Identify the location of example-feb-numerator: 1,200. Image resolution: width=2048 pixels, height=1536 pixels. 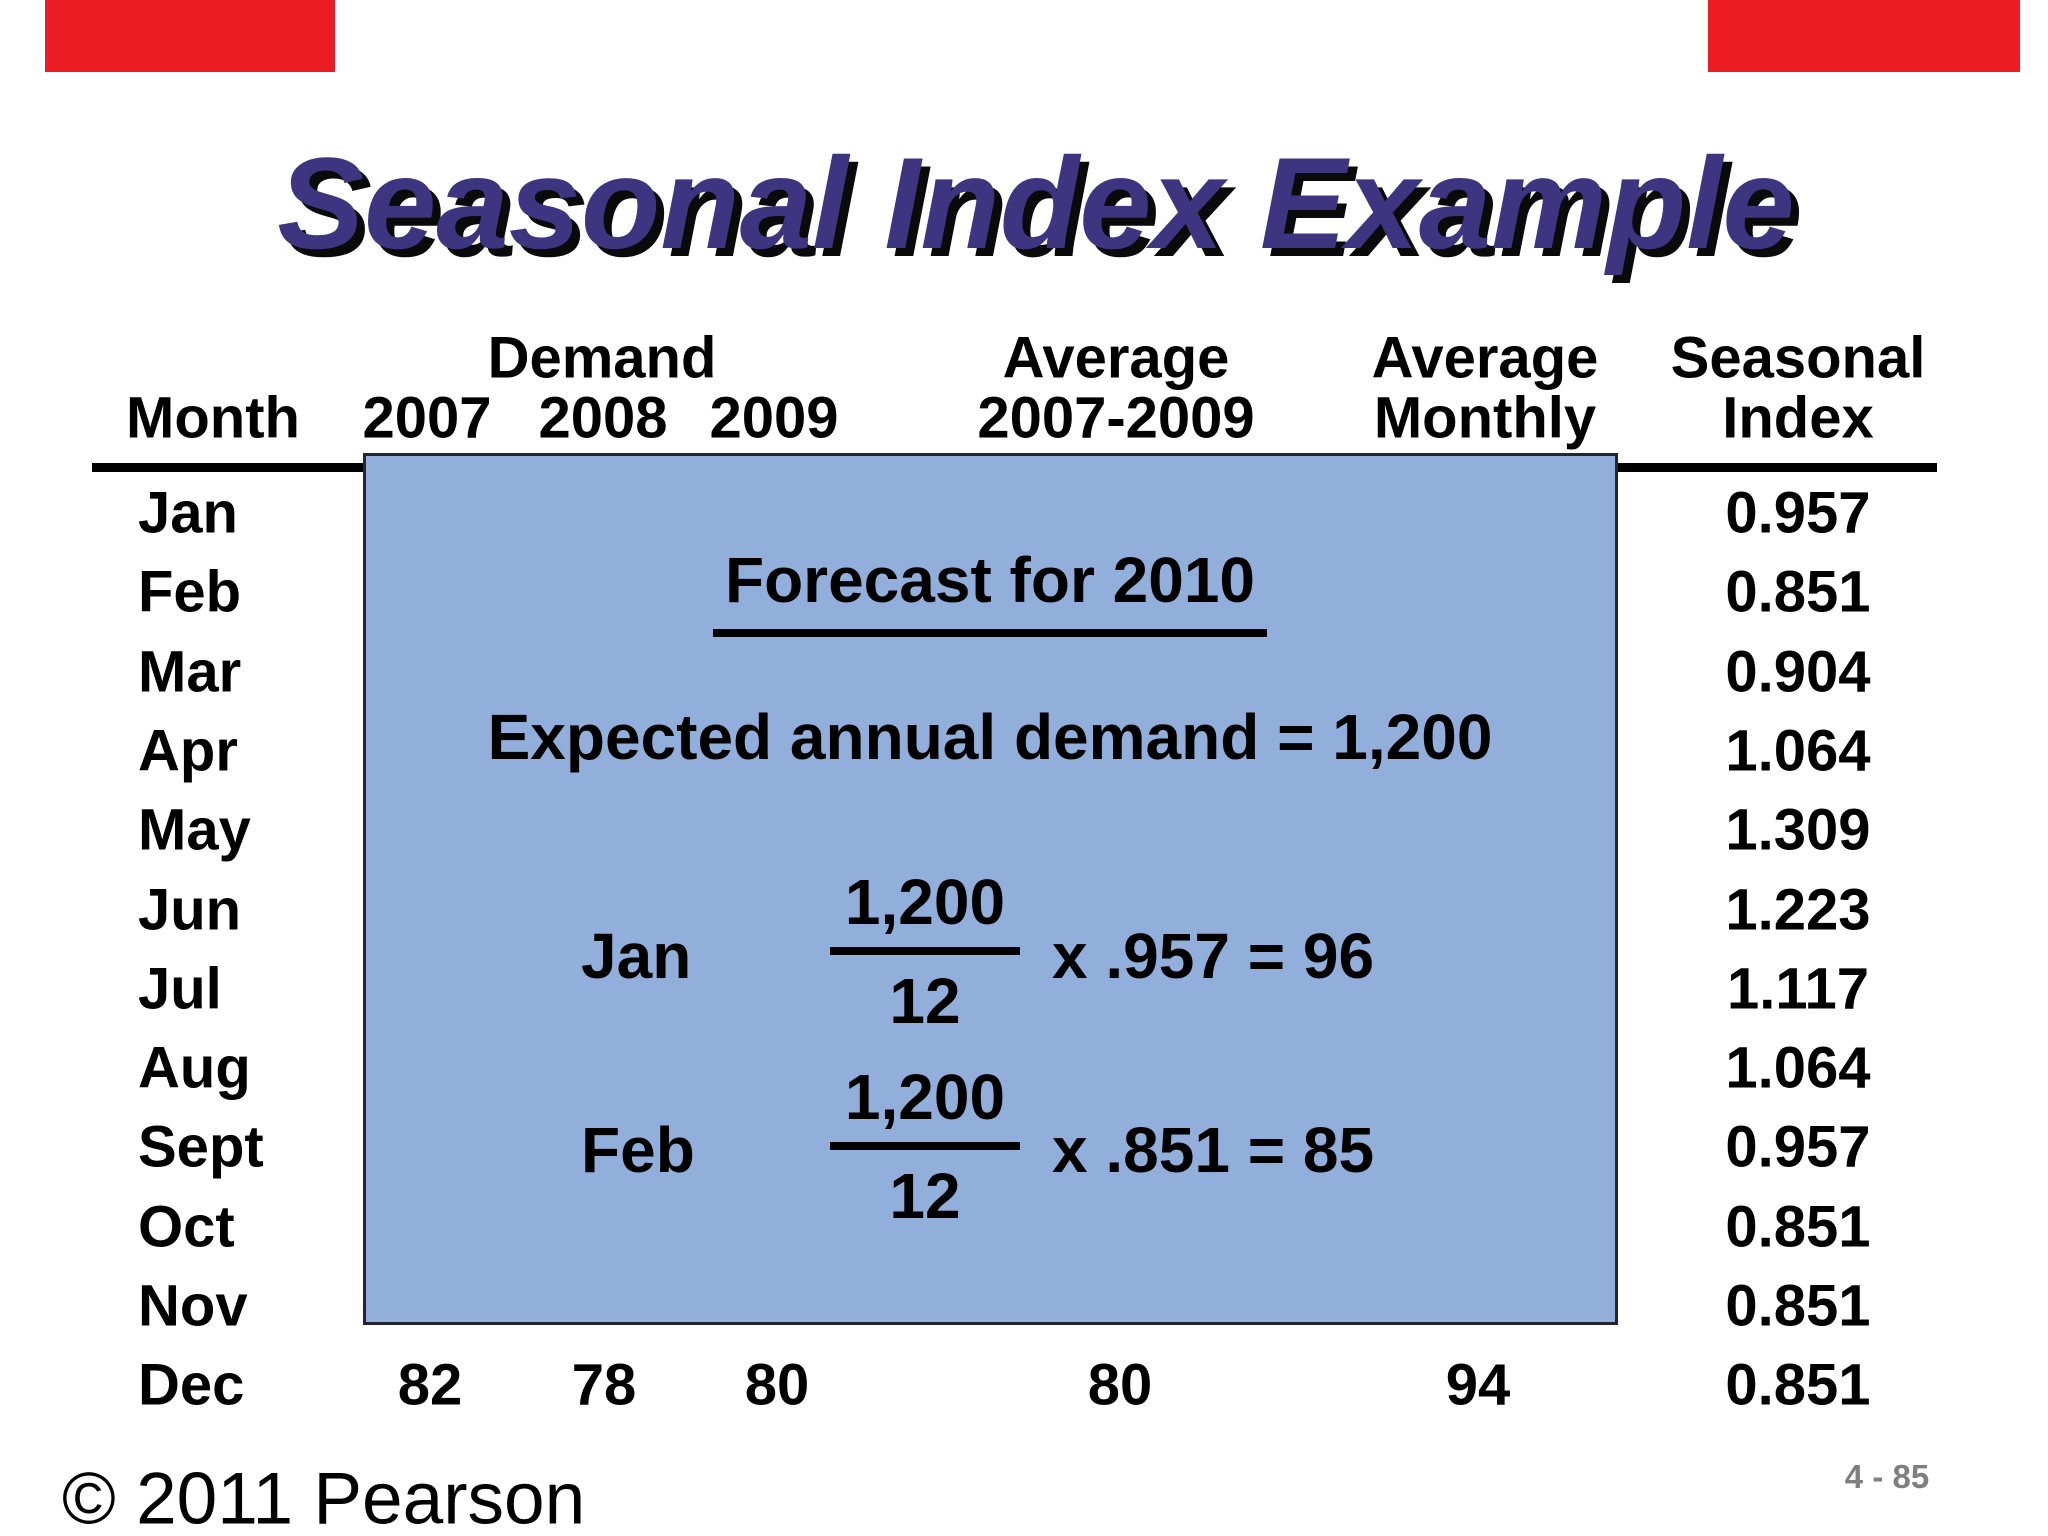
(925, 1097).